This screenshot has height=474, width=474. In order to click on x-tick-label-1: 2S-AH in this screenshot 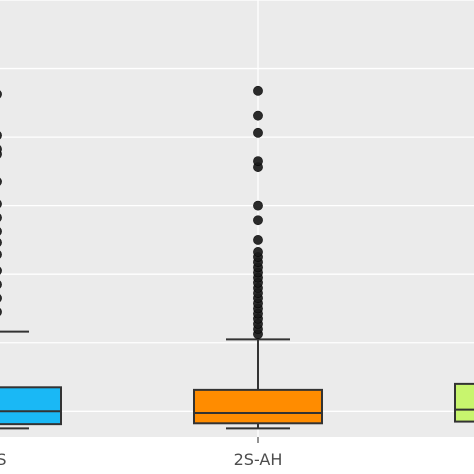, I will do `click(258, 459)`.